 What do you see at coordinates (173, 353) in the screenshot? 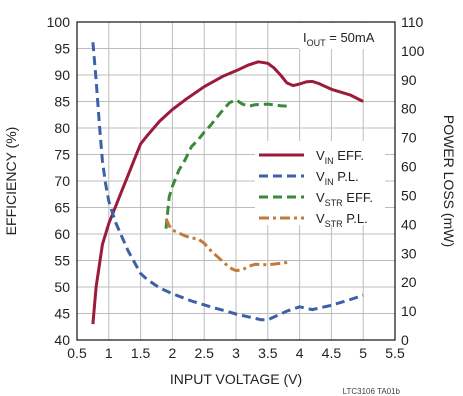
I see `x-tick-label: 2` at bounding box center [173, 353].